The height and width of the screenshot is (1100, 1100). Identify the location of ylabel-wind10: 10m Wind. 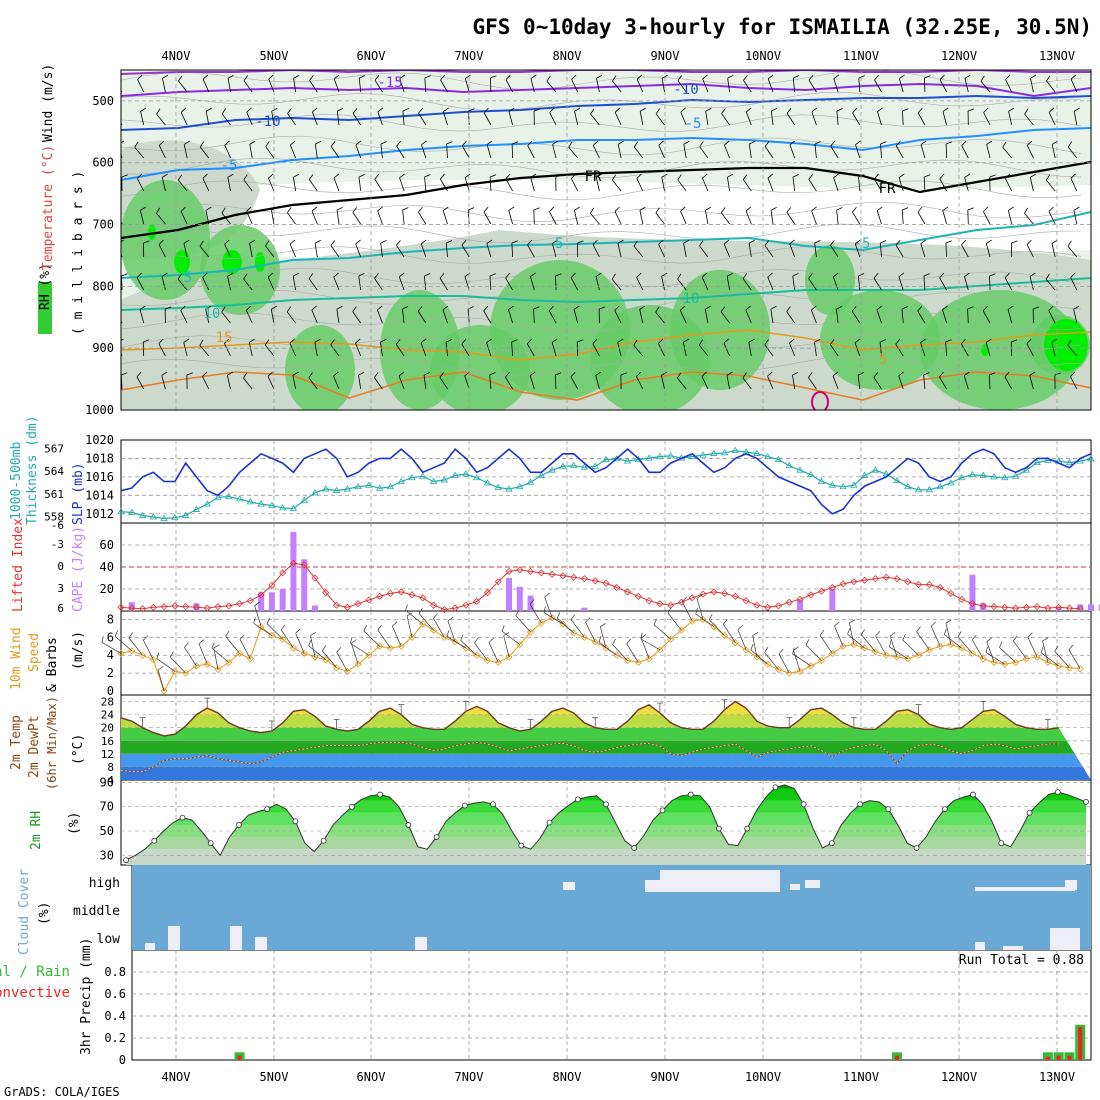
(16, 658).